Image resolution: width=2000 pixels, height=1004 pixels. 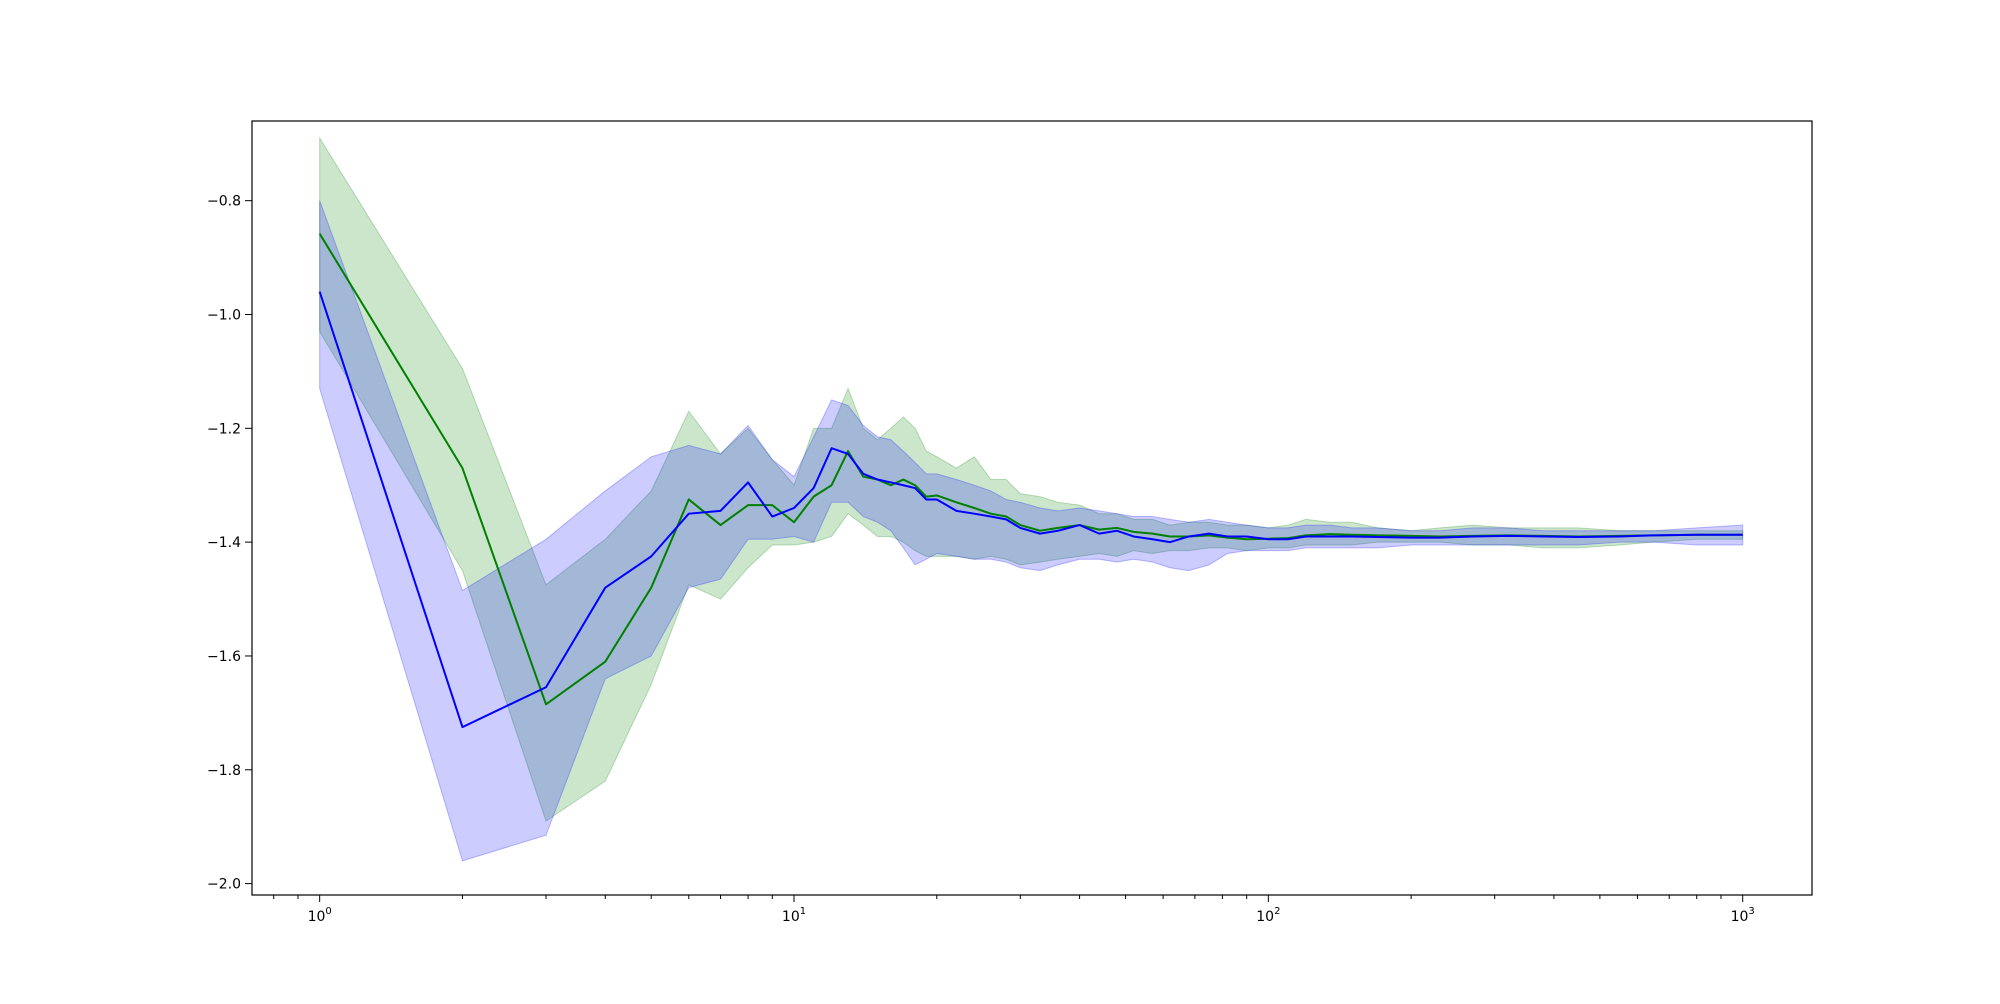 What do you see at coordinates (1268, 915) in the screenshot?
I see `x-tick-label: 10²` at bounding box center [1268, 915].